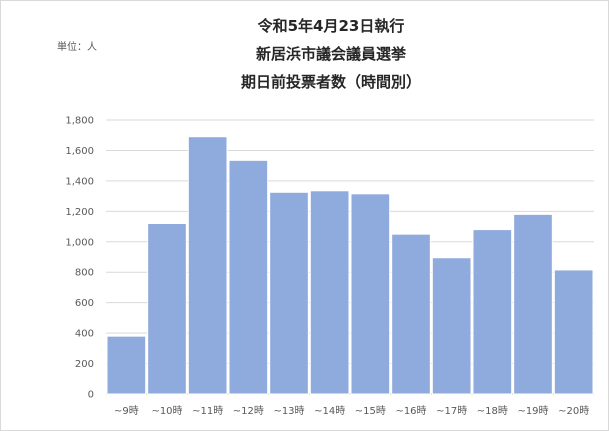 Image resolution: width=609 pixels, height=431 pixels. I want to click on chart-title: 令和5年4月23日執行 新居浜市議会議員選挙 期日前投票者数（時間別）, so click(331, 54).